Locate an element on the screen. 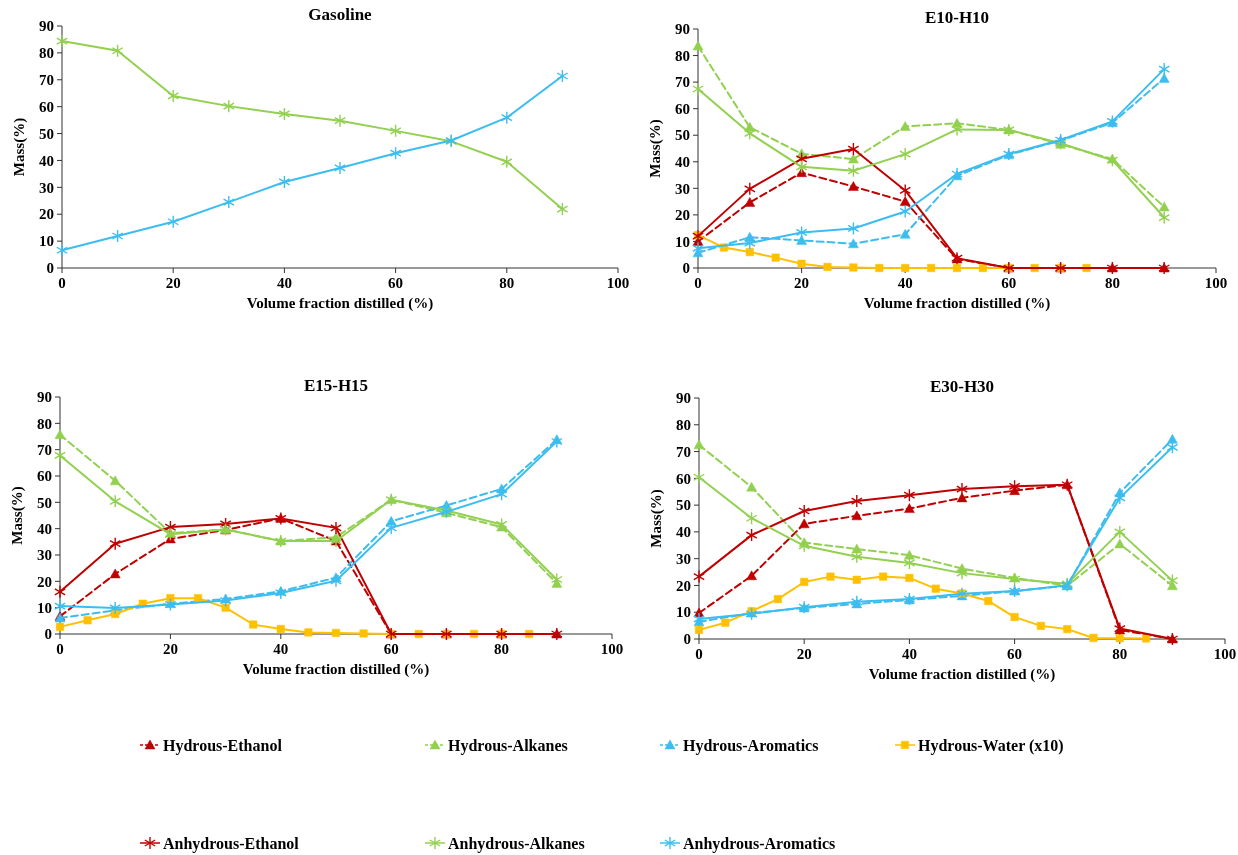  legend-label: Hydrous-Ethanol is located at coordinates (223, 745).